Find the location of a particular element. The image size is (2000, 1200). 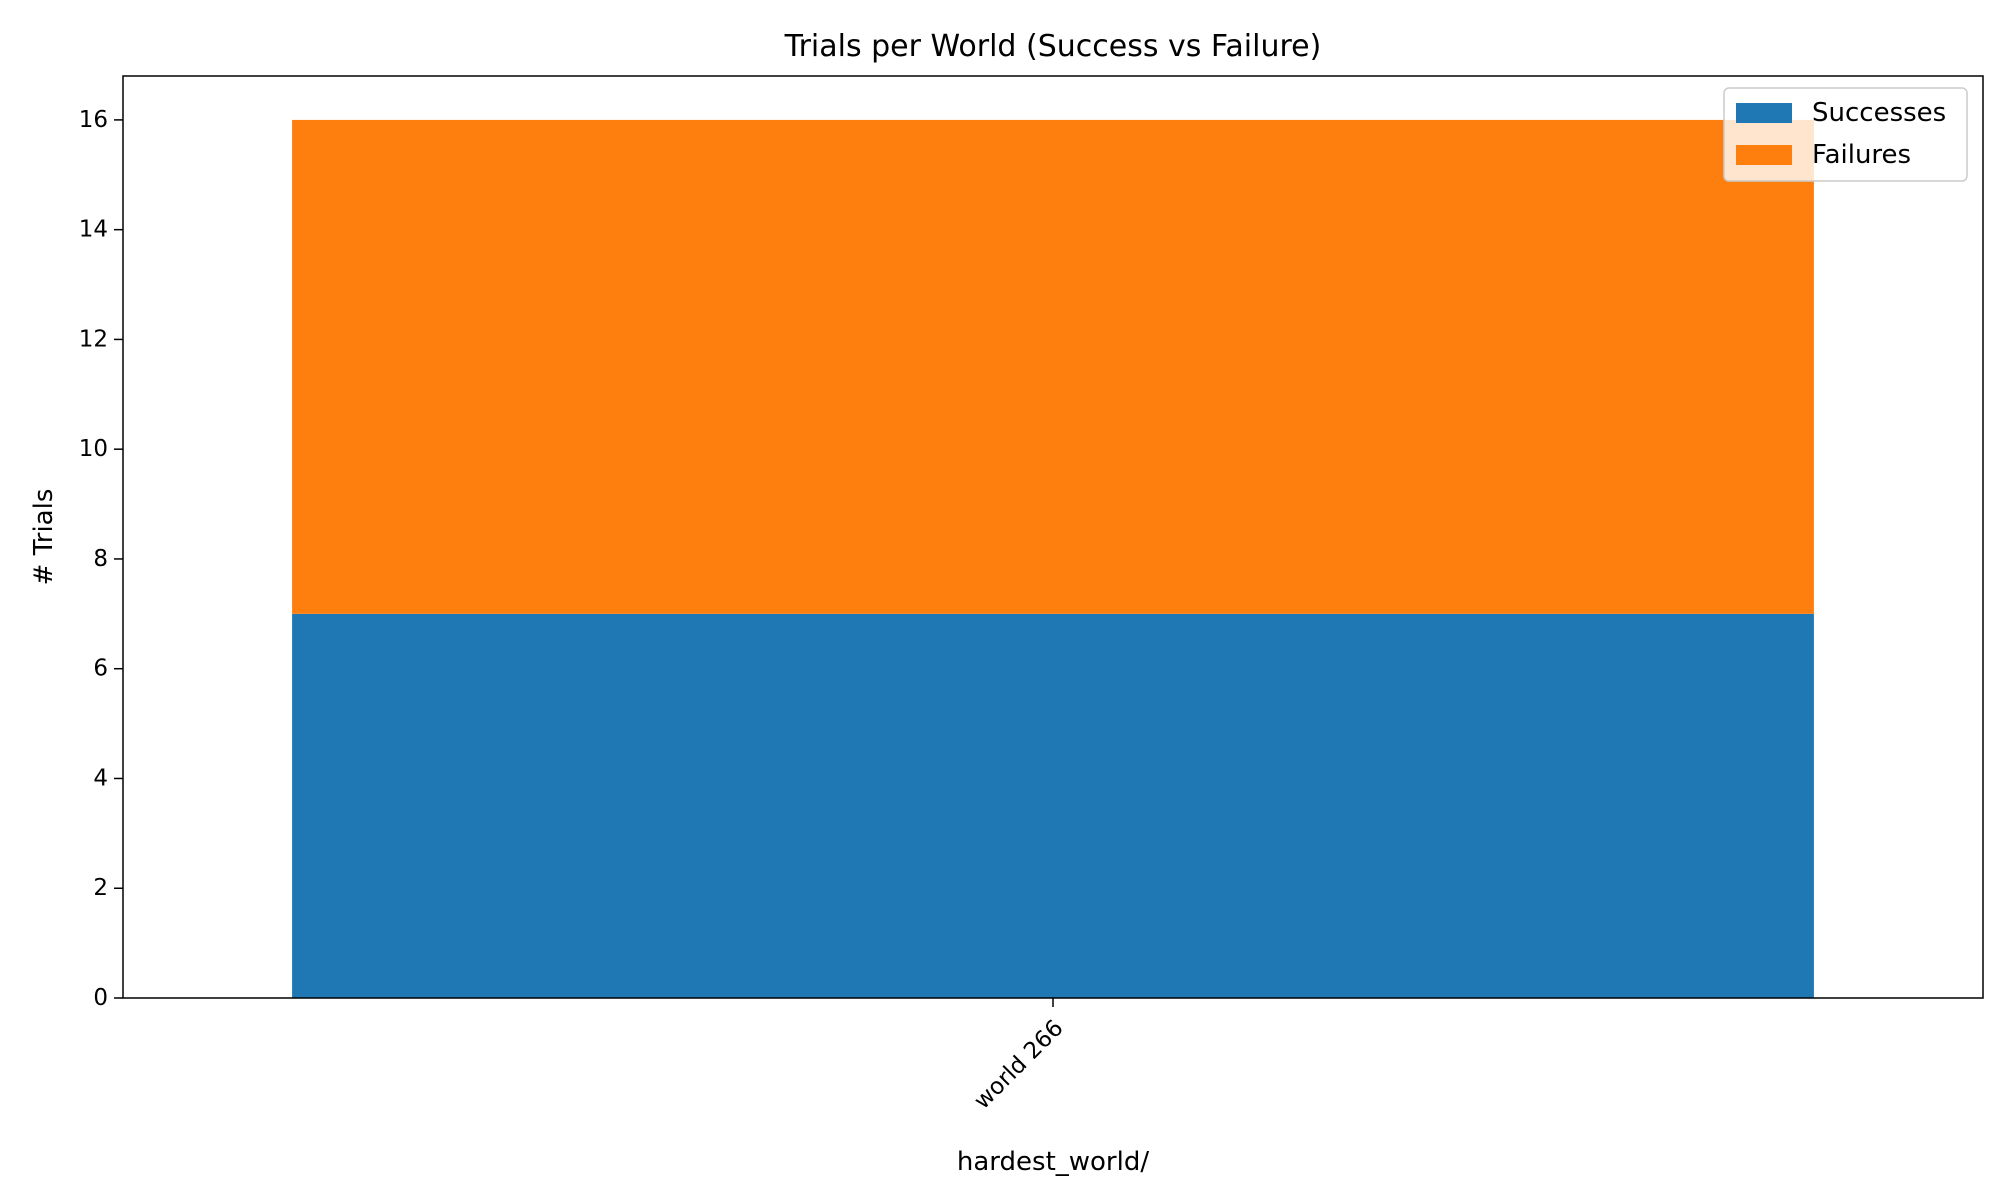

y-tick-label: 6 is located at coordinates (100, 669).